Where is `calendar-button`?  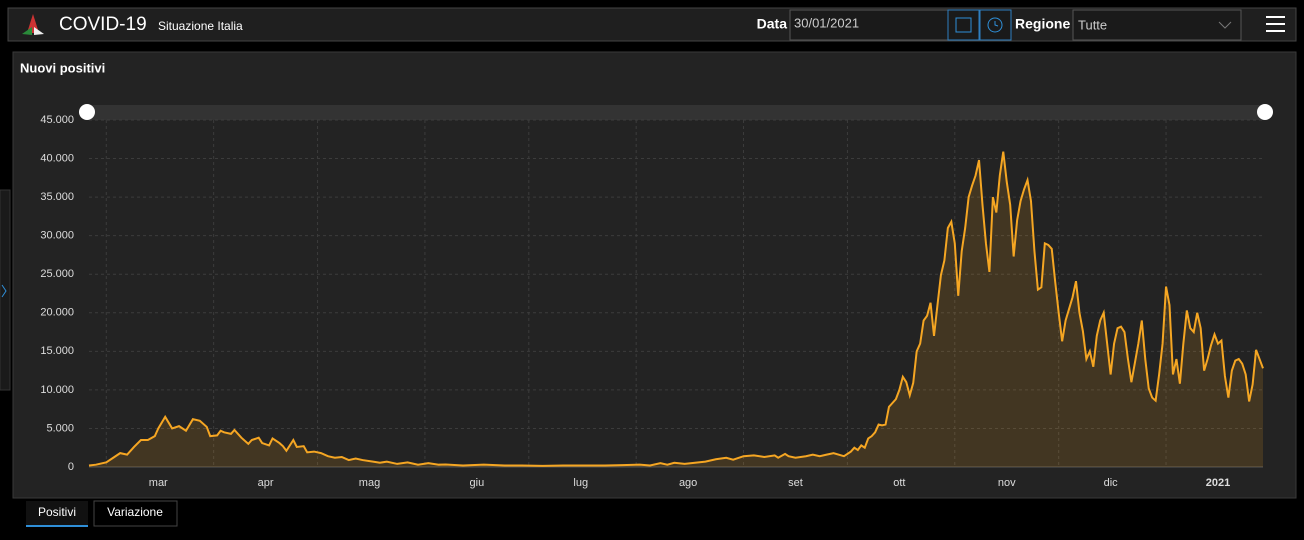 calendar-button is located at coordinates (963, 25).